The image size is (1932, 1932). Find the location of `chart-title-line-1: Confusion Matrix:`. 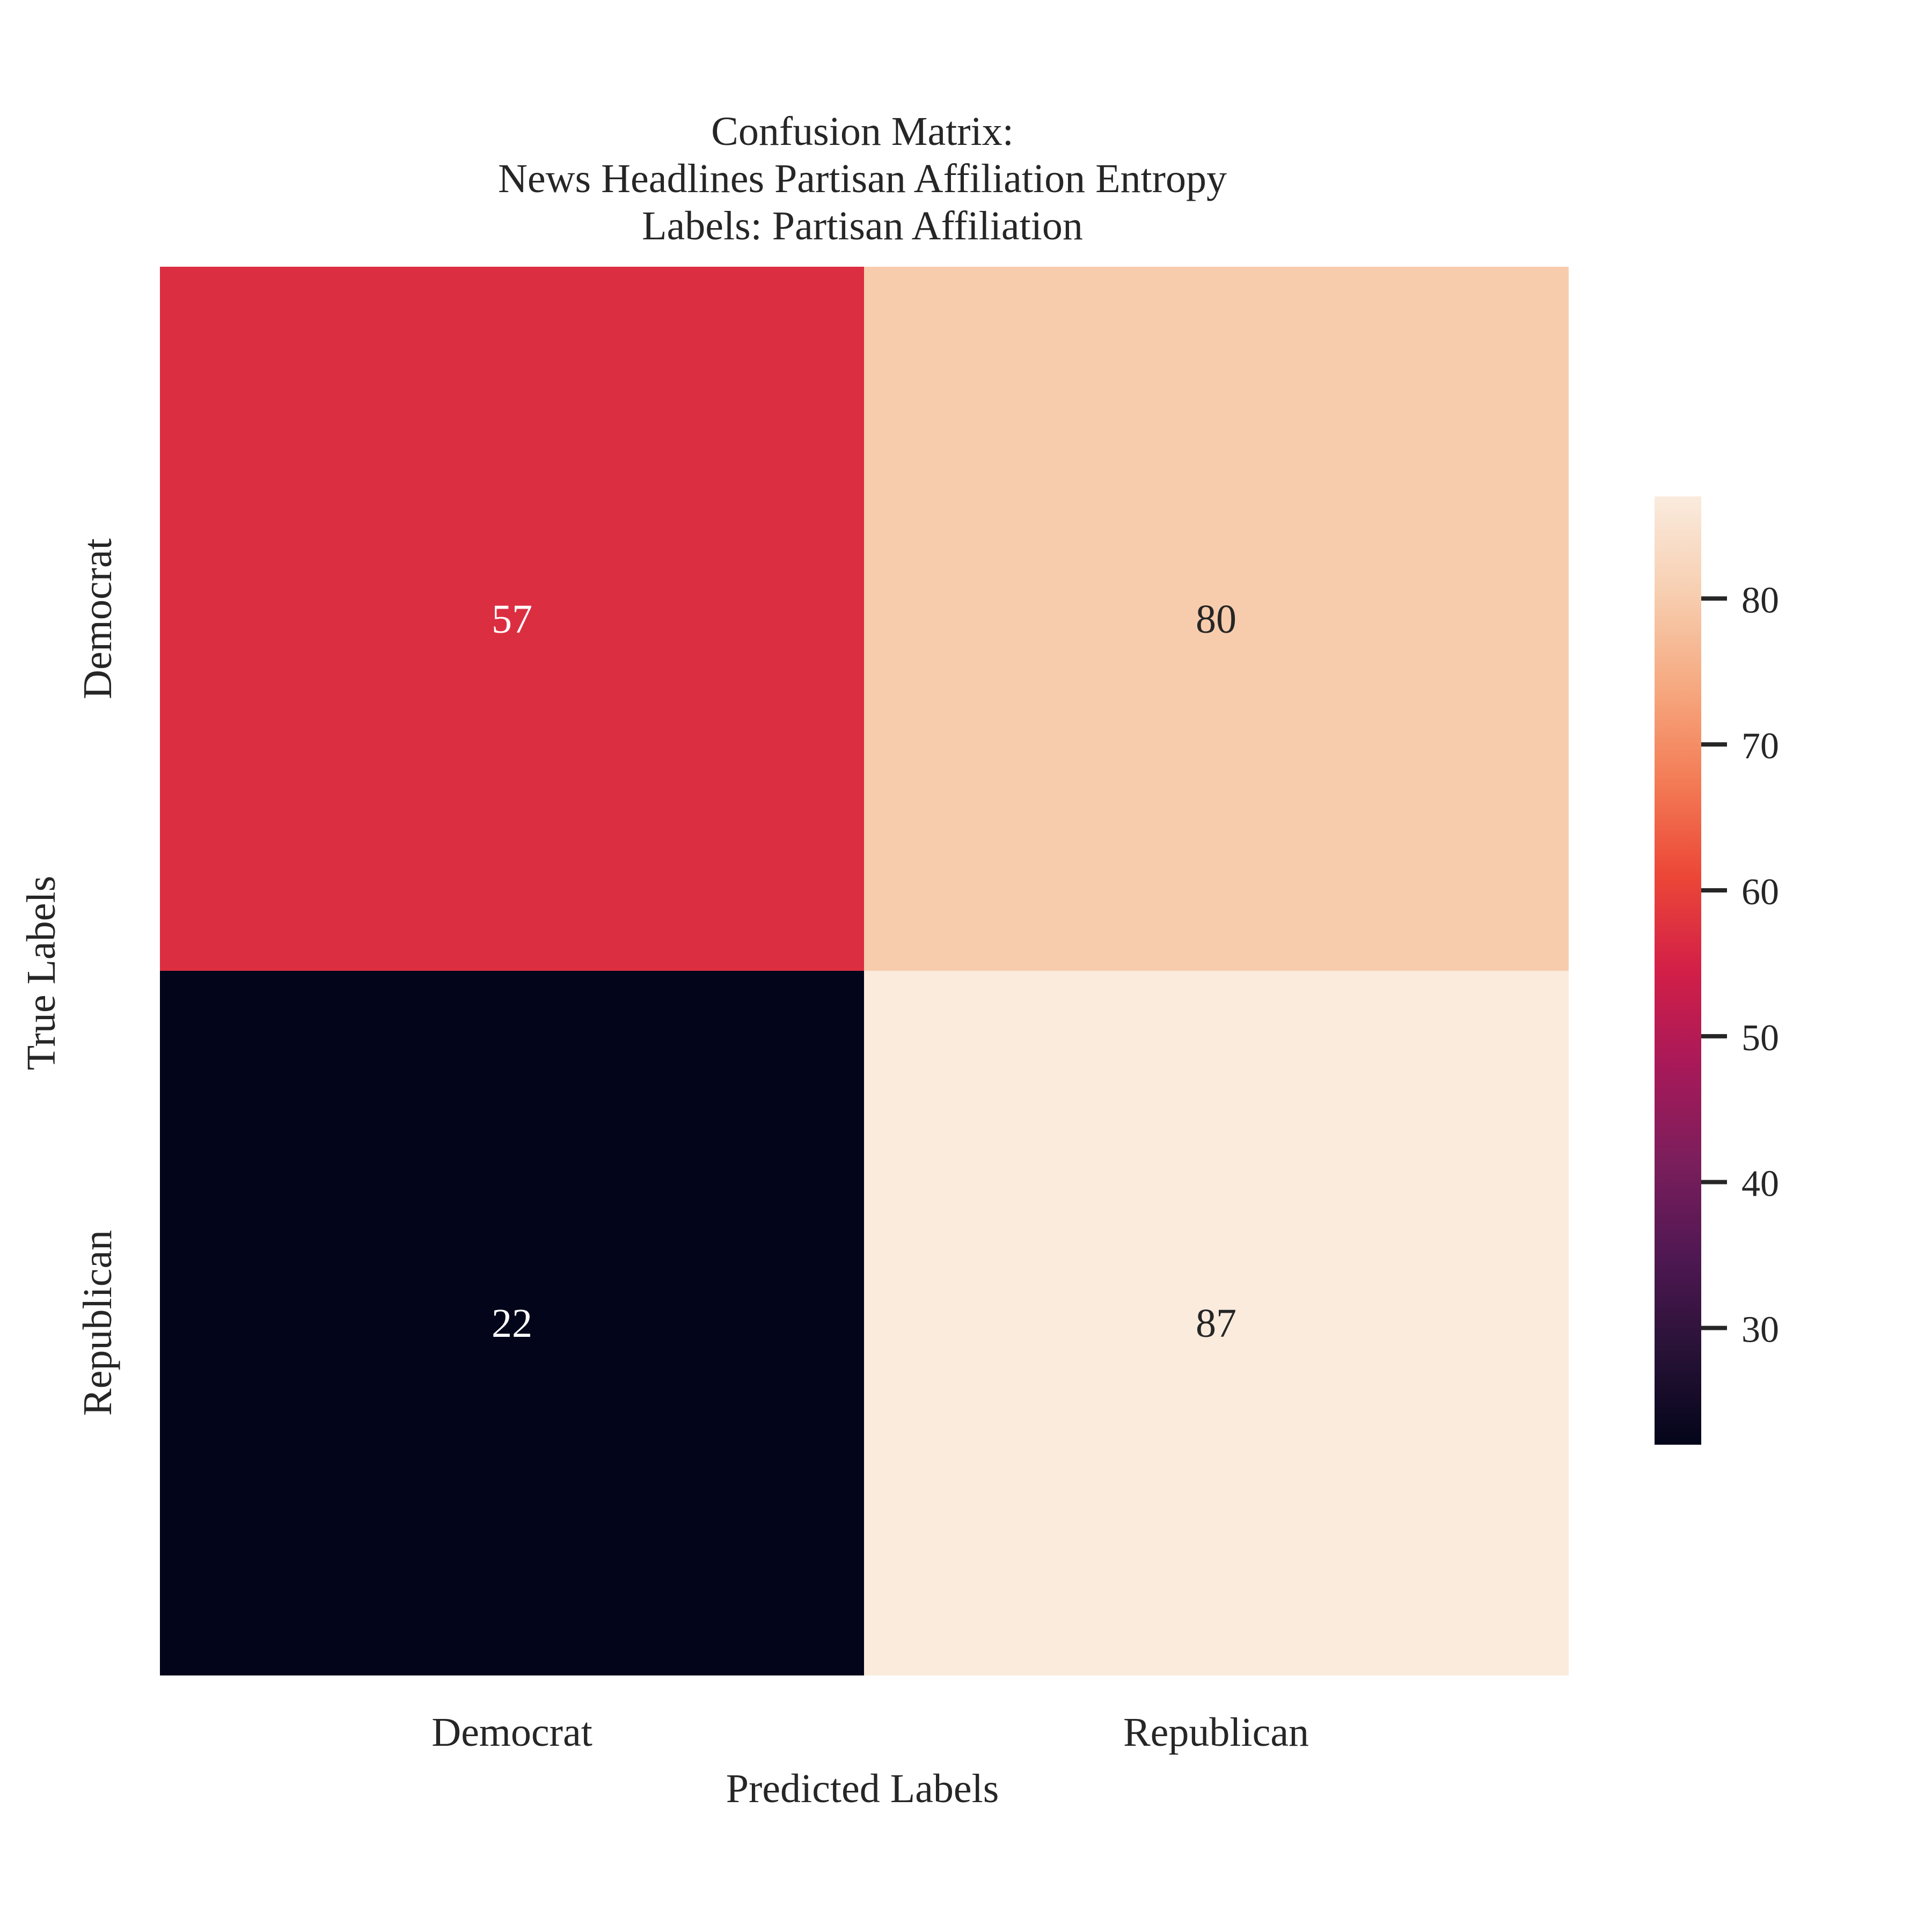

chart-title-line-1: Confusion Matrix: is located at coordinates (862, 131).